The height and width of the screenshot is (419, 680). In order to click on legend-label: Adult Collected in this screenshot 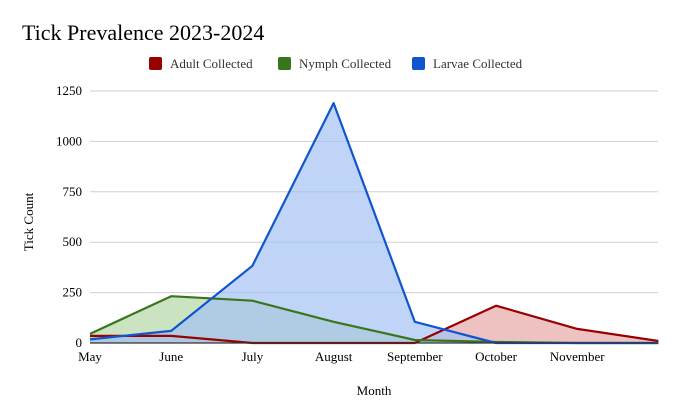, I will do `click(211, 63)`.